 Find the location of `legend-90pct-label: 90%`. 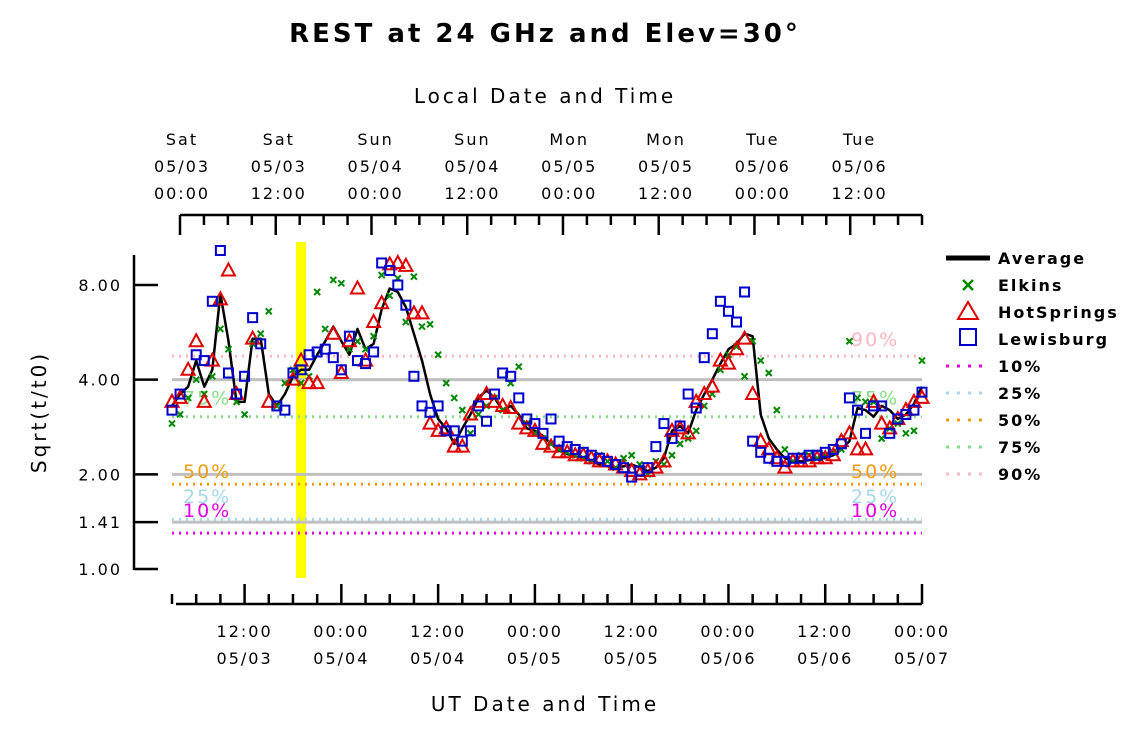

legend-90pct-label: 90% is located at coordinates (1020, 474).